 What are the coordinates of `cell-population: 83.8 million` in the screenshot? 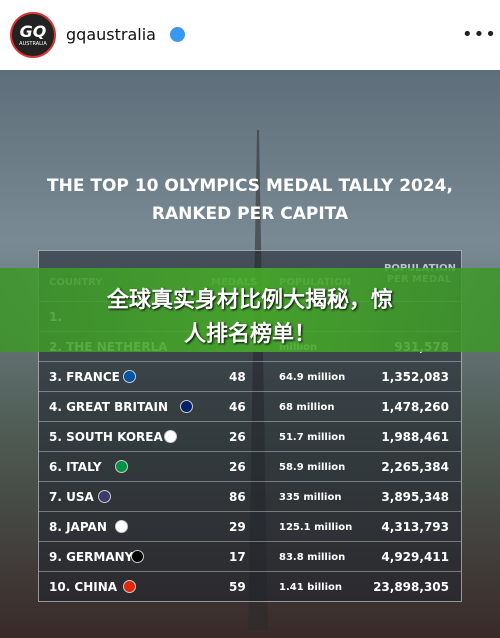 It's located at (312, 557).